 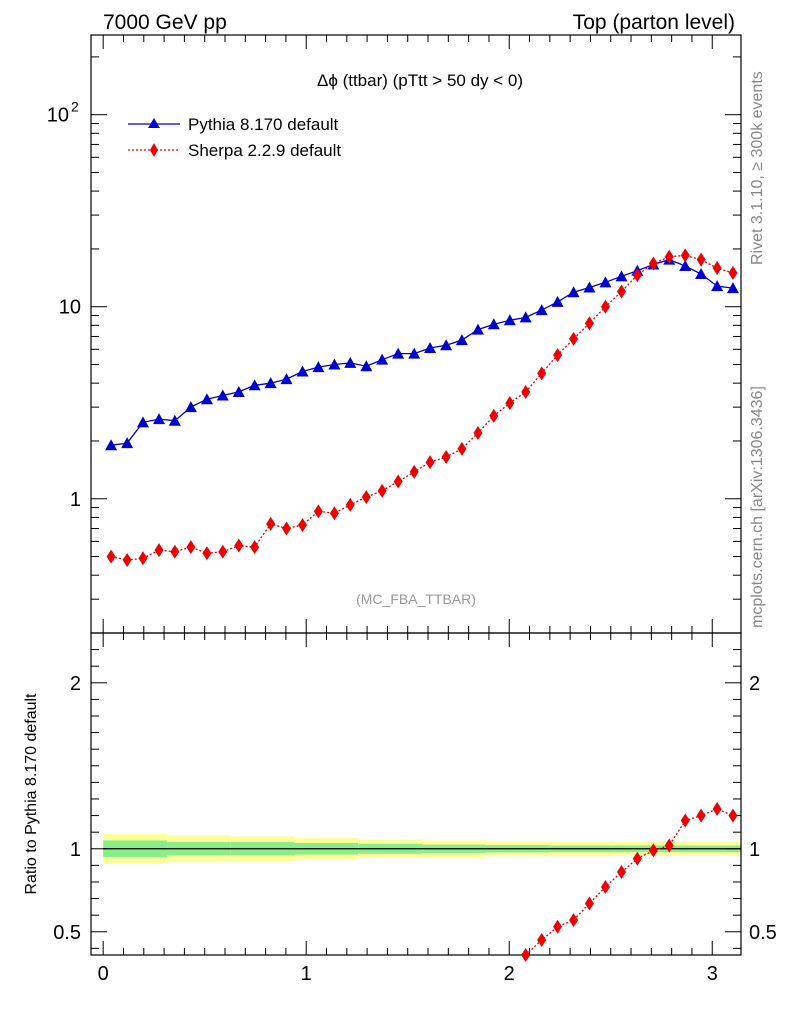 What do you see at coordinates (763, 933) in the screenshot?
I see `ratio-y-tick-label-right: 0.5` at bounding box center [763, 933].